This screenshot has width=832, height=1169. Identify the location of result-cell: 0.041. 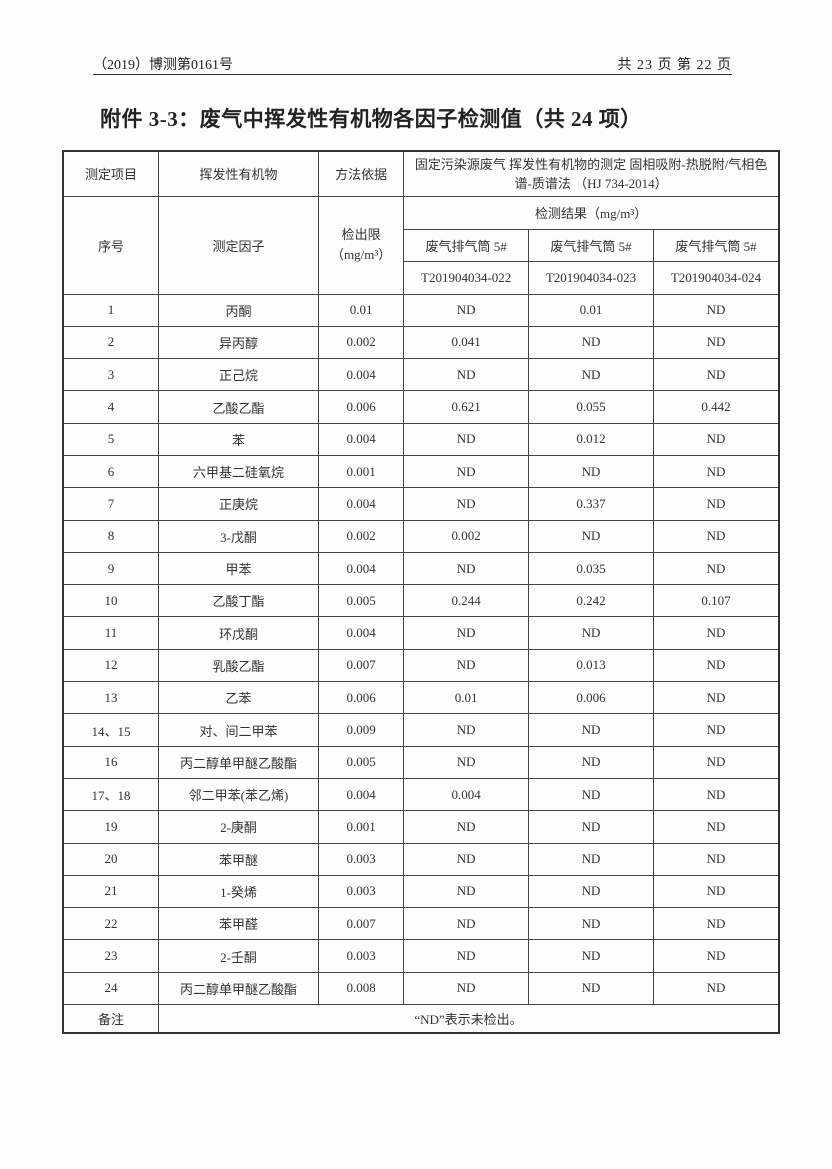
(466, 342).